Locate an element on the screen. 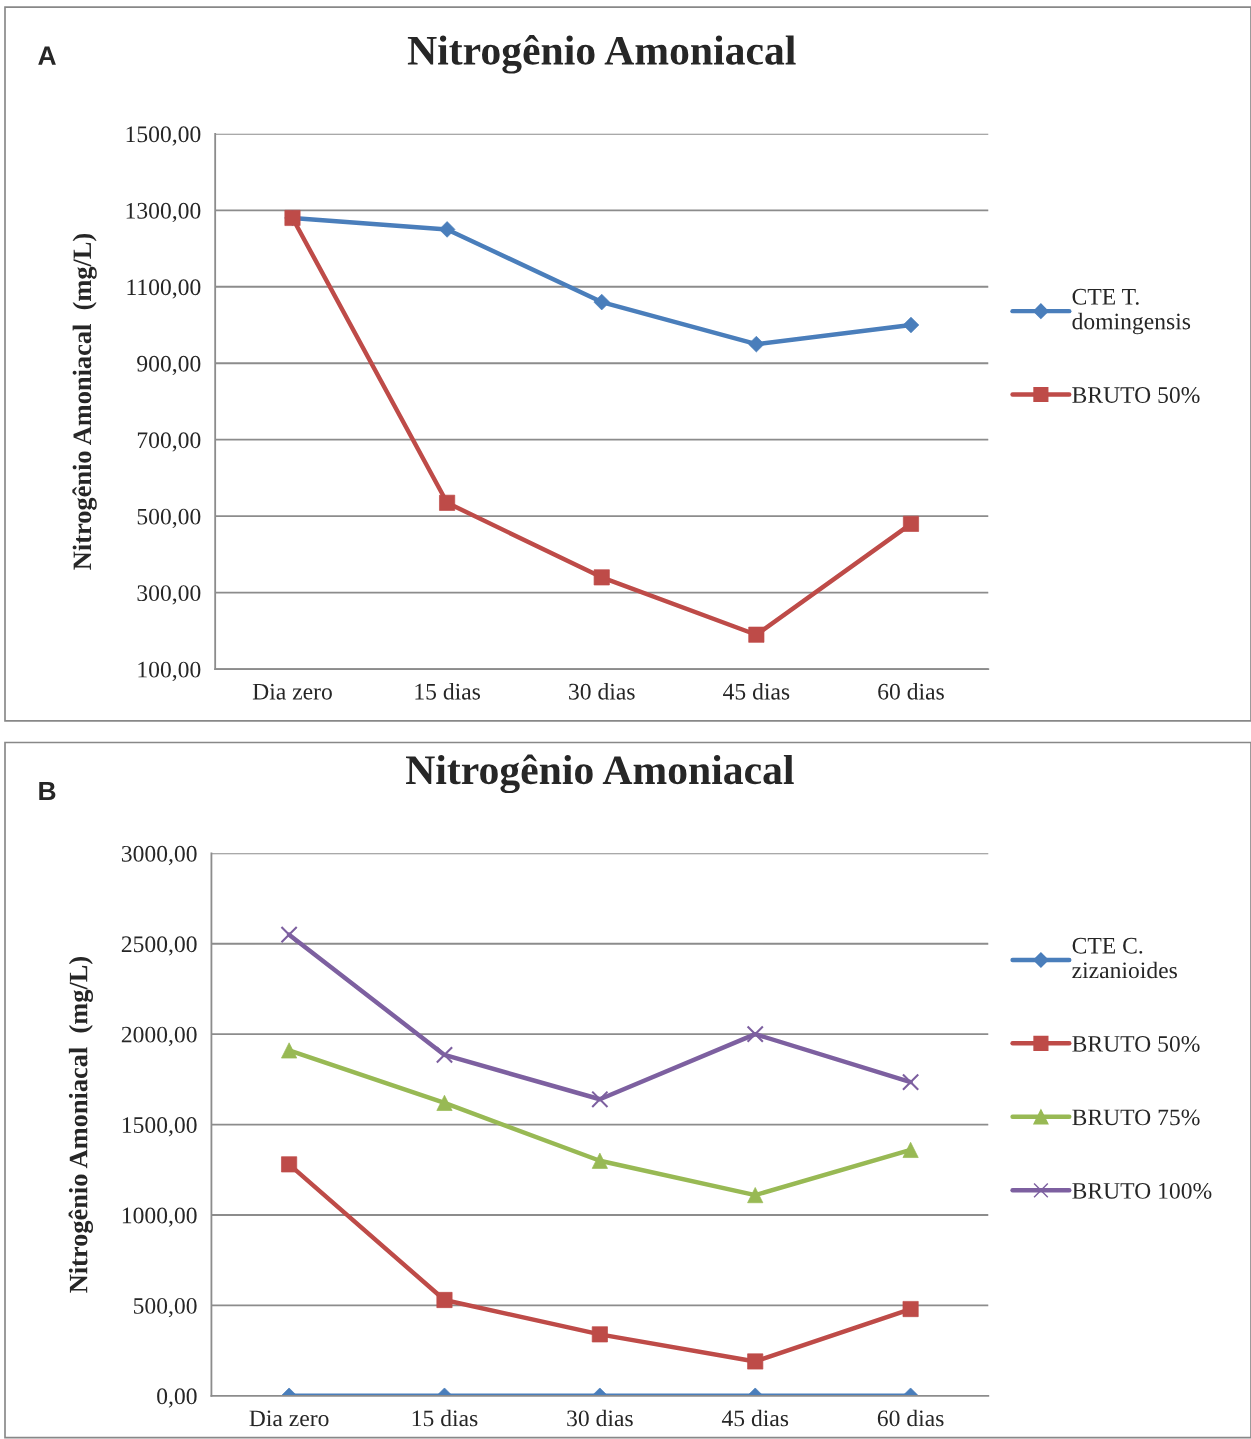 This screenshot has width=1251, height=1439. legend-label: CTE C. zizanioides is located at coordinates (1124, 958).